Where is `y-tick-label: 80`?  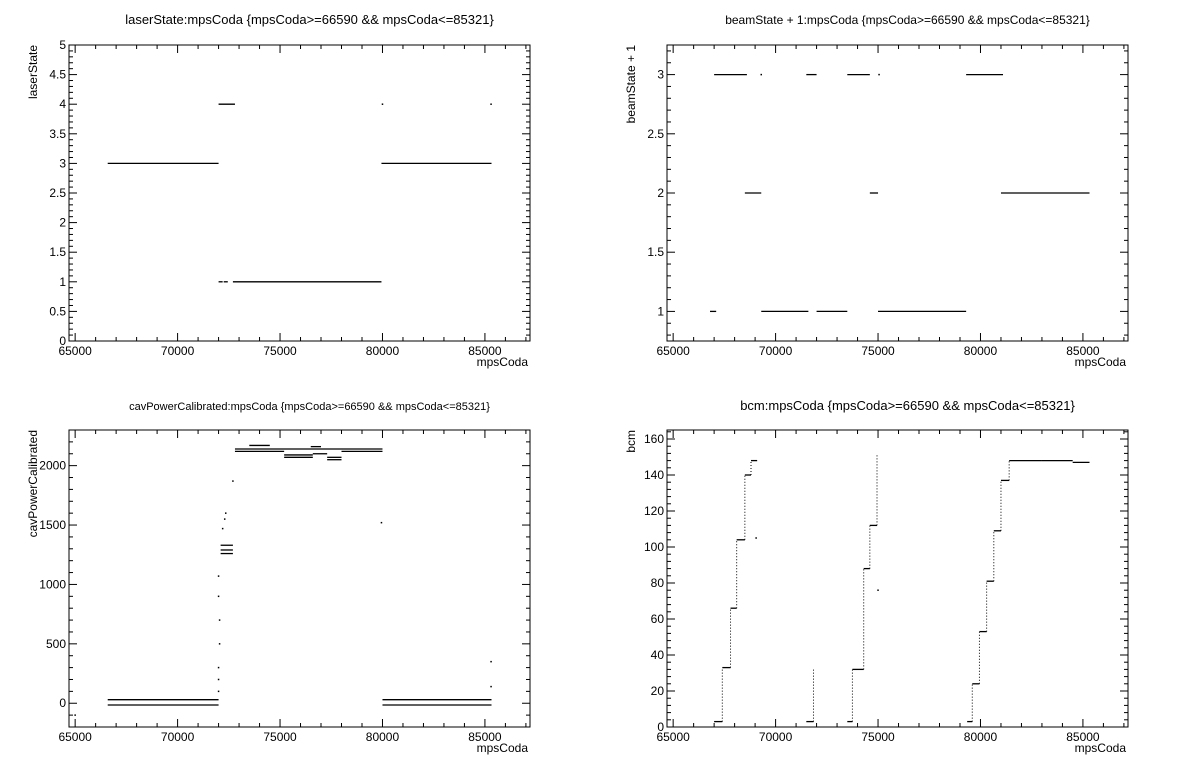
y-tick-label: 80 is located at coordinates (658, 583).